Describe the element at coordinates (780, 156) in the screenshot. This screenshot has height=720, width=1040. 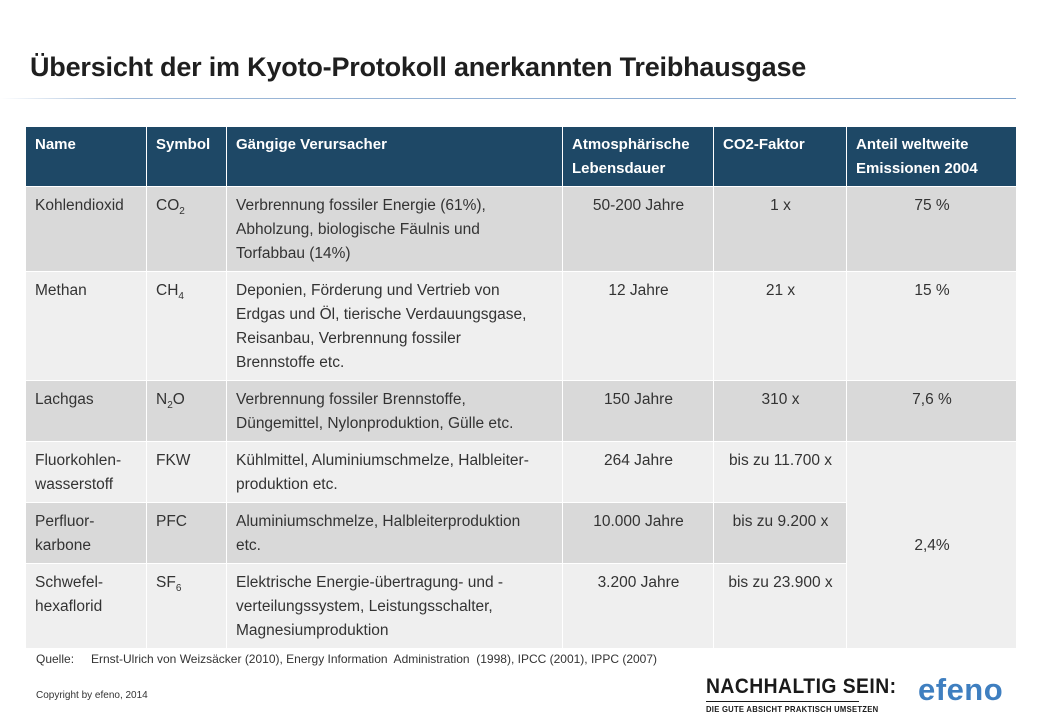
I see `header-co2-factor: CO2-Faktor` at that location.